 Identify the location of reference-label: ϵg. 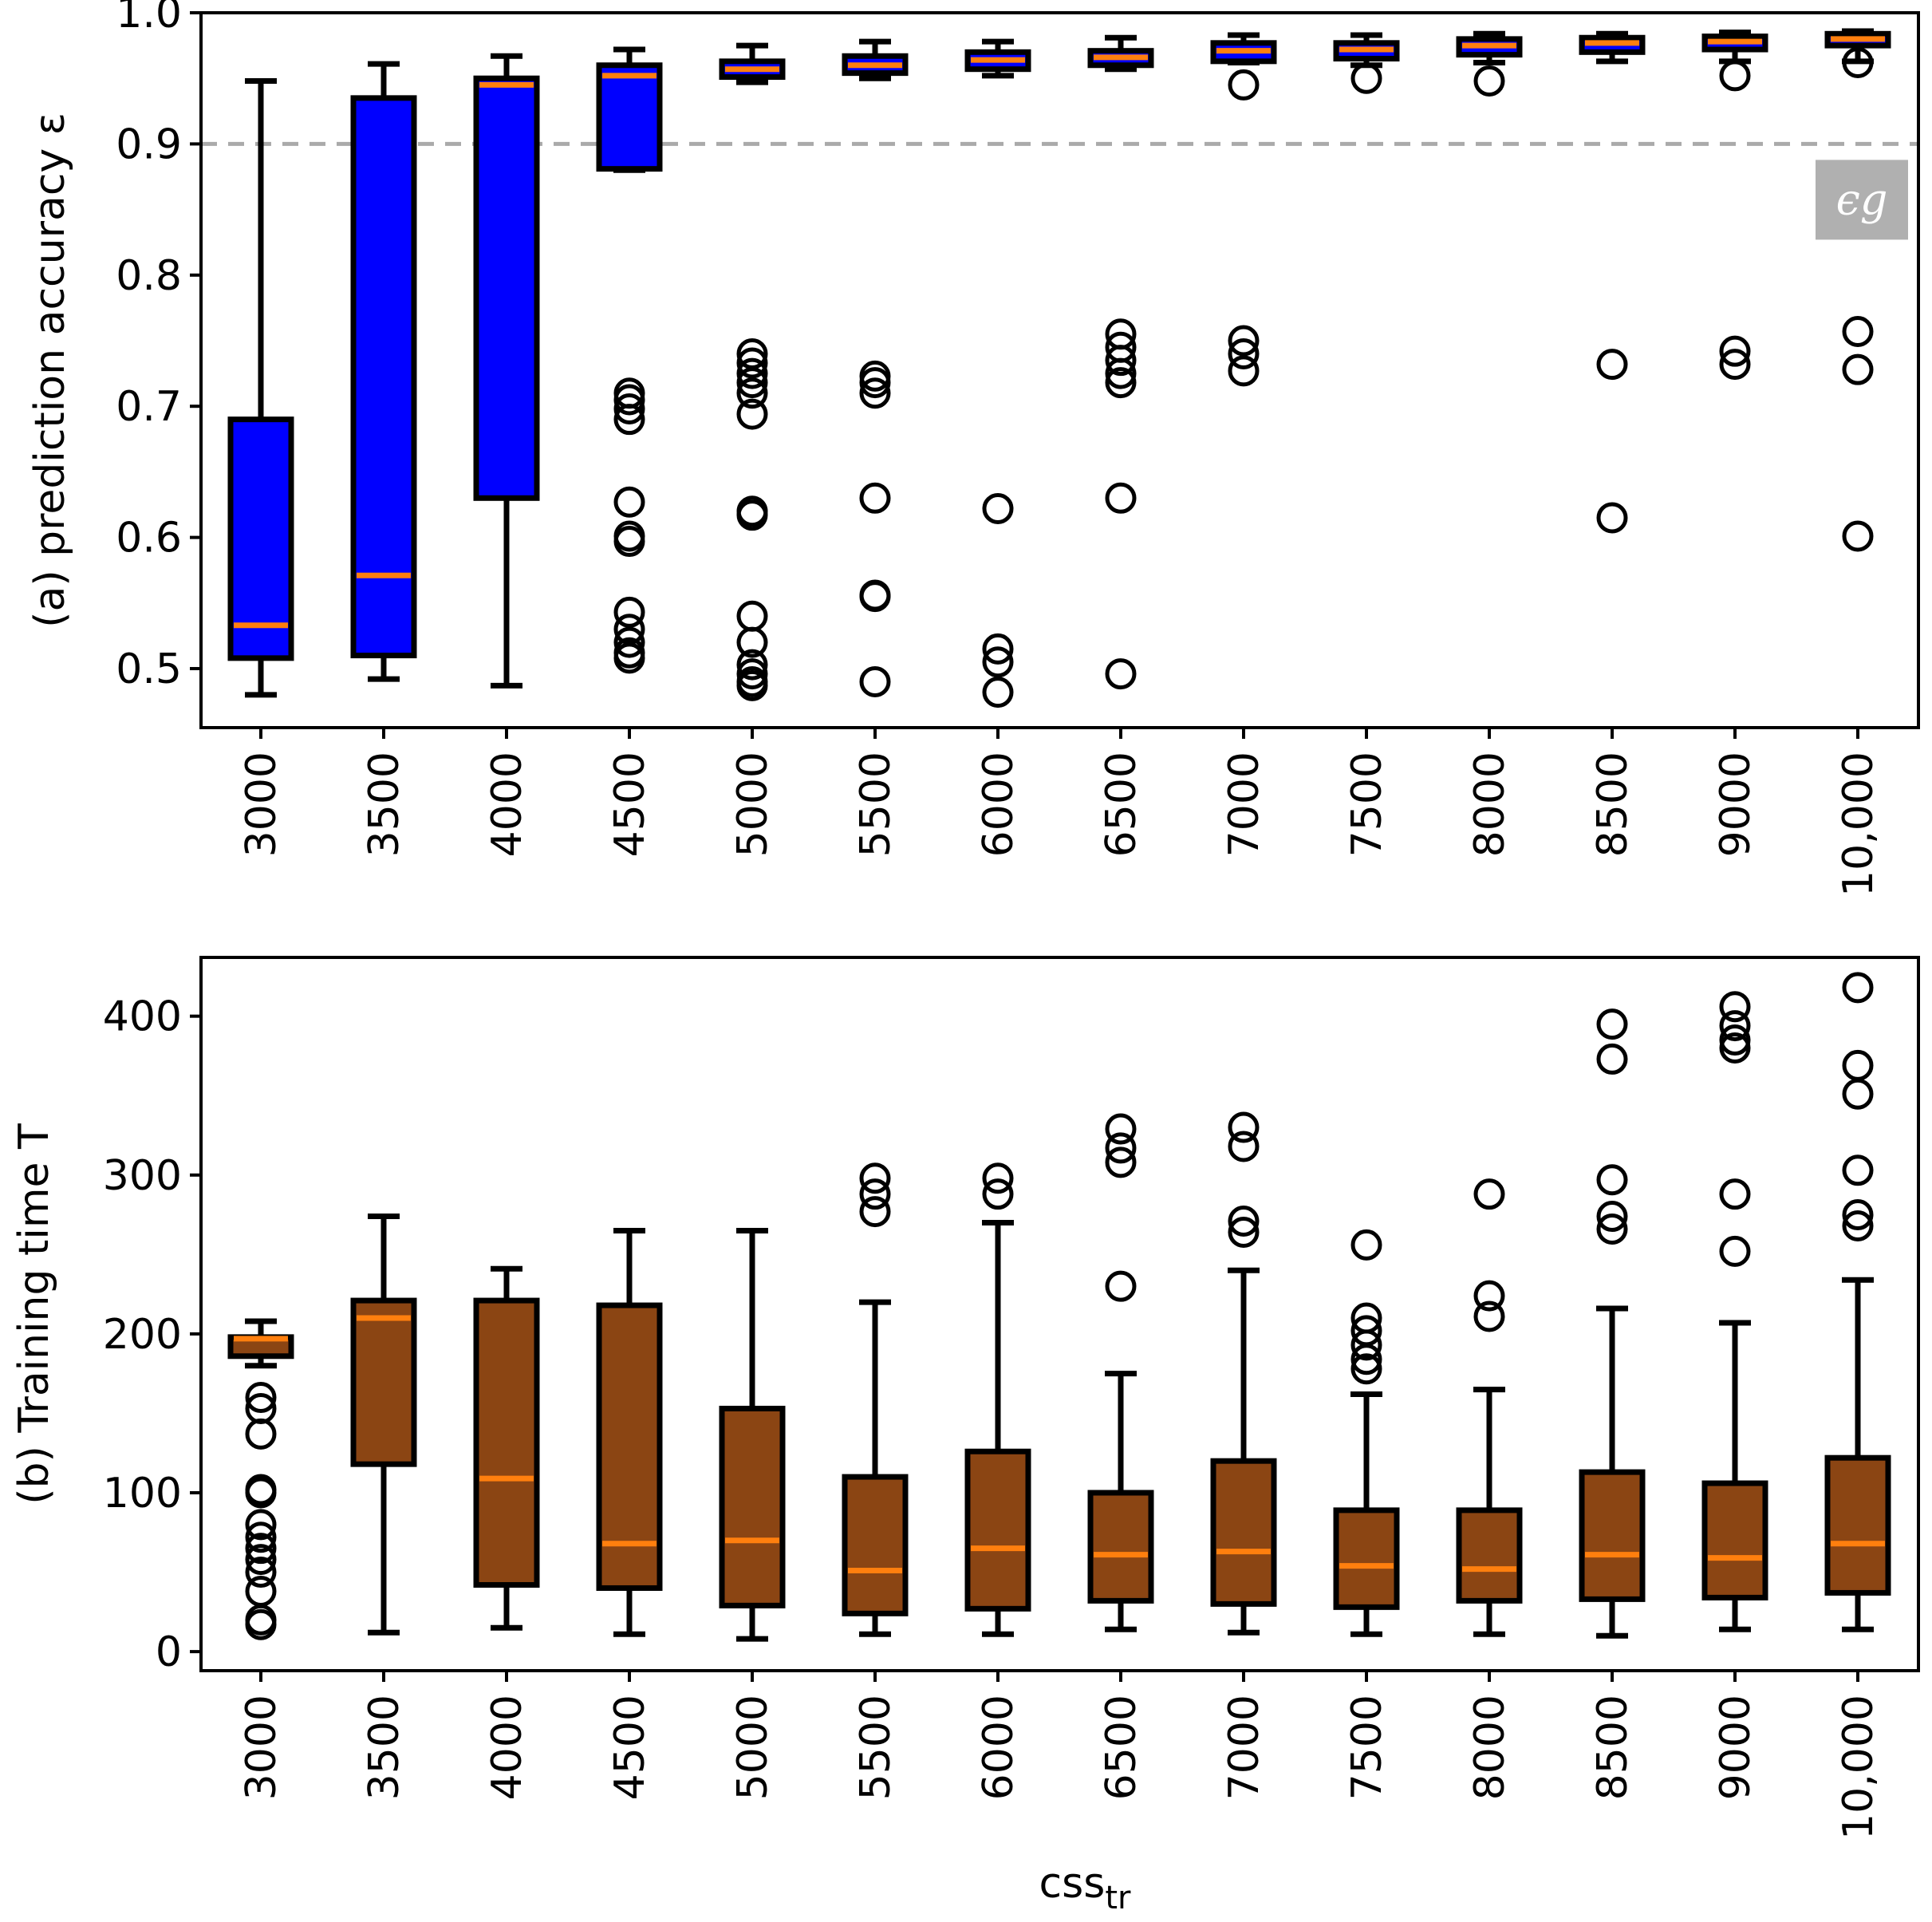
(1862, 199).